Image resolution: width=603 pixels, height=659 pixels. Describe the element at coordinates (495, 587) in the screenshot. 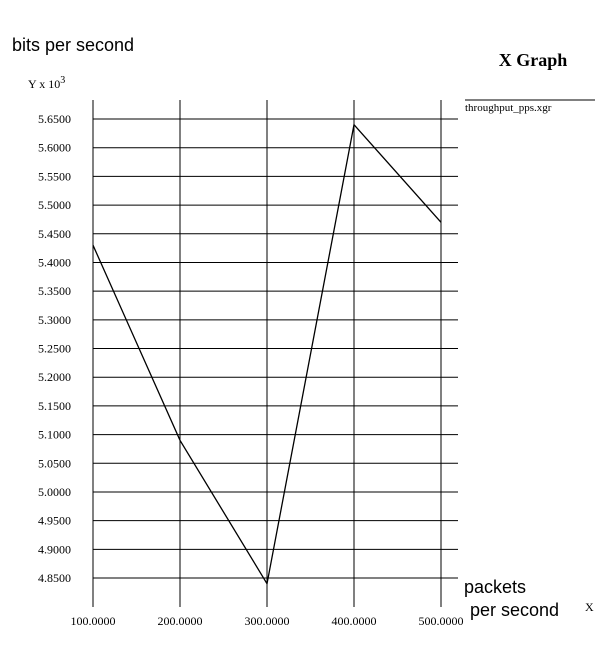

I see `x-axis-label-line1: packets` at that location.